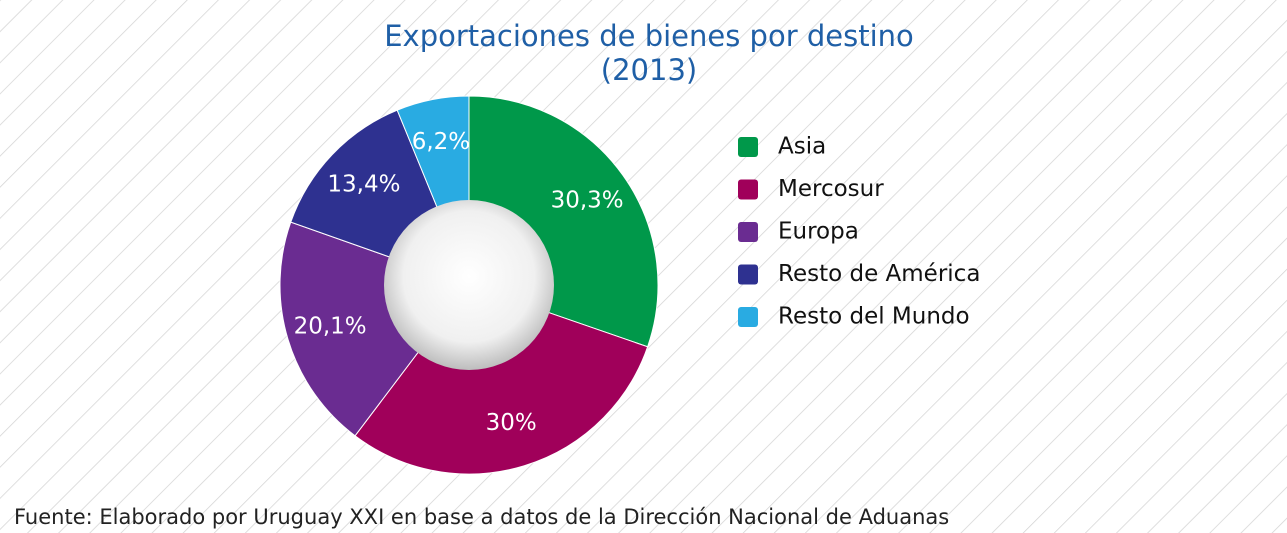 The width and height of the screenshot is (1287, 533). Describe the element at coordinates (879, 274) in the screenshot. I see `legend-label: Resto de América` at that location.